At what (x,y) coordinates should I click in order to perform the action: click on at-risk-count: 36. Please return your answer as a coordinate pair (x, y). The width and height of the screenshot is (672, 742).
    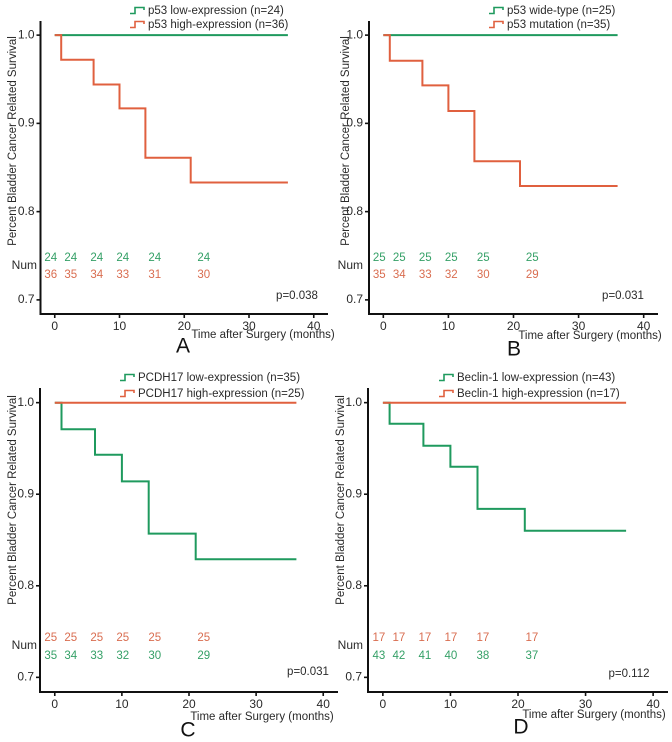
    Looking at the image, I should click on (50, 275).